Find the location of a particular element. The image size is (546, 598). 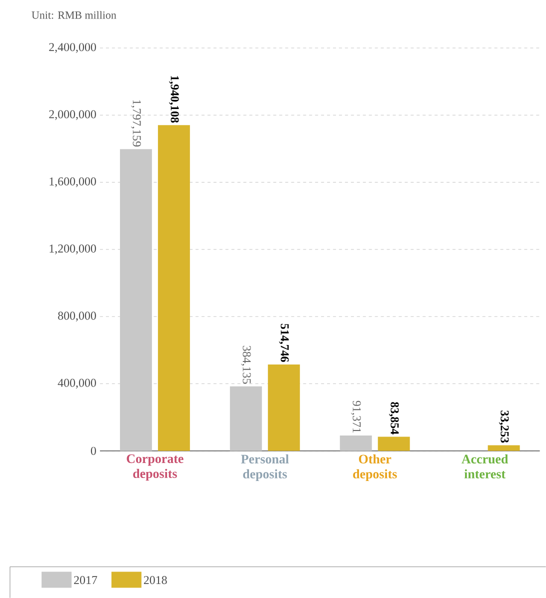

y-tick-label: 1,600,000 is located at coordinates (73, 182).